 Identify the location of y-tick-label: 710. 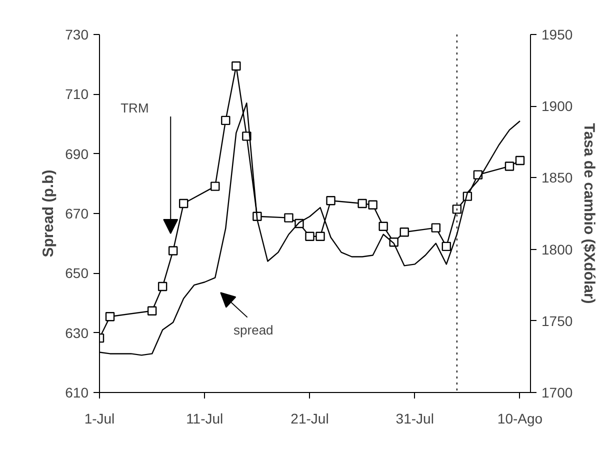
(77, 94).